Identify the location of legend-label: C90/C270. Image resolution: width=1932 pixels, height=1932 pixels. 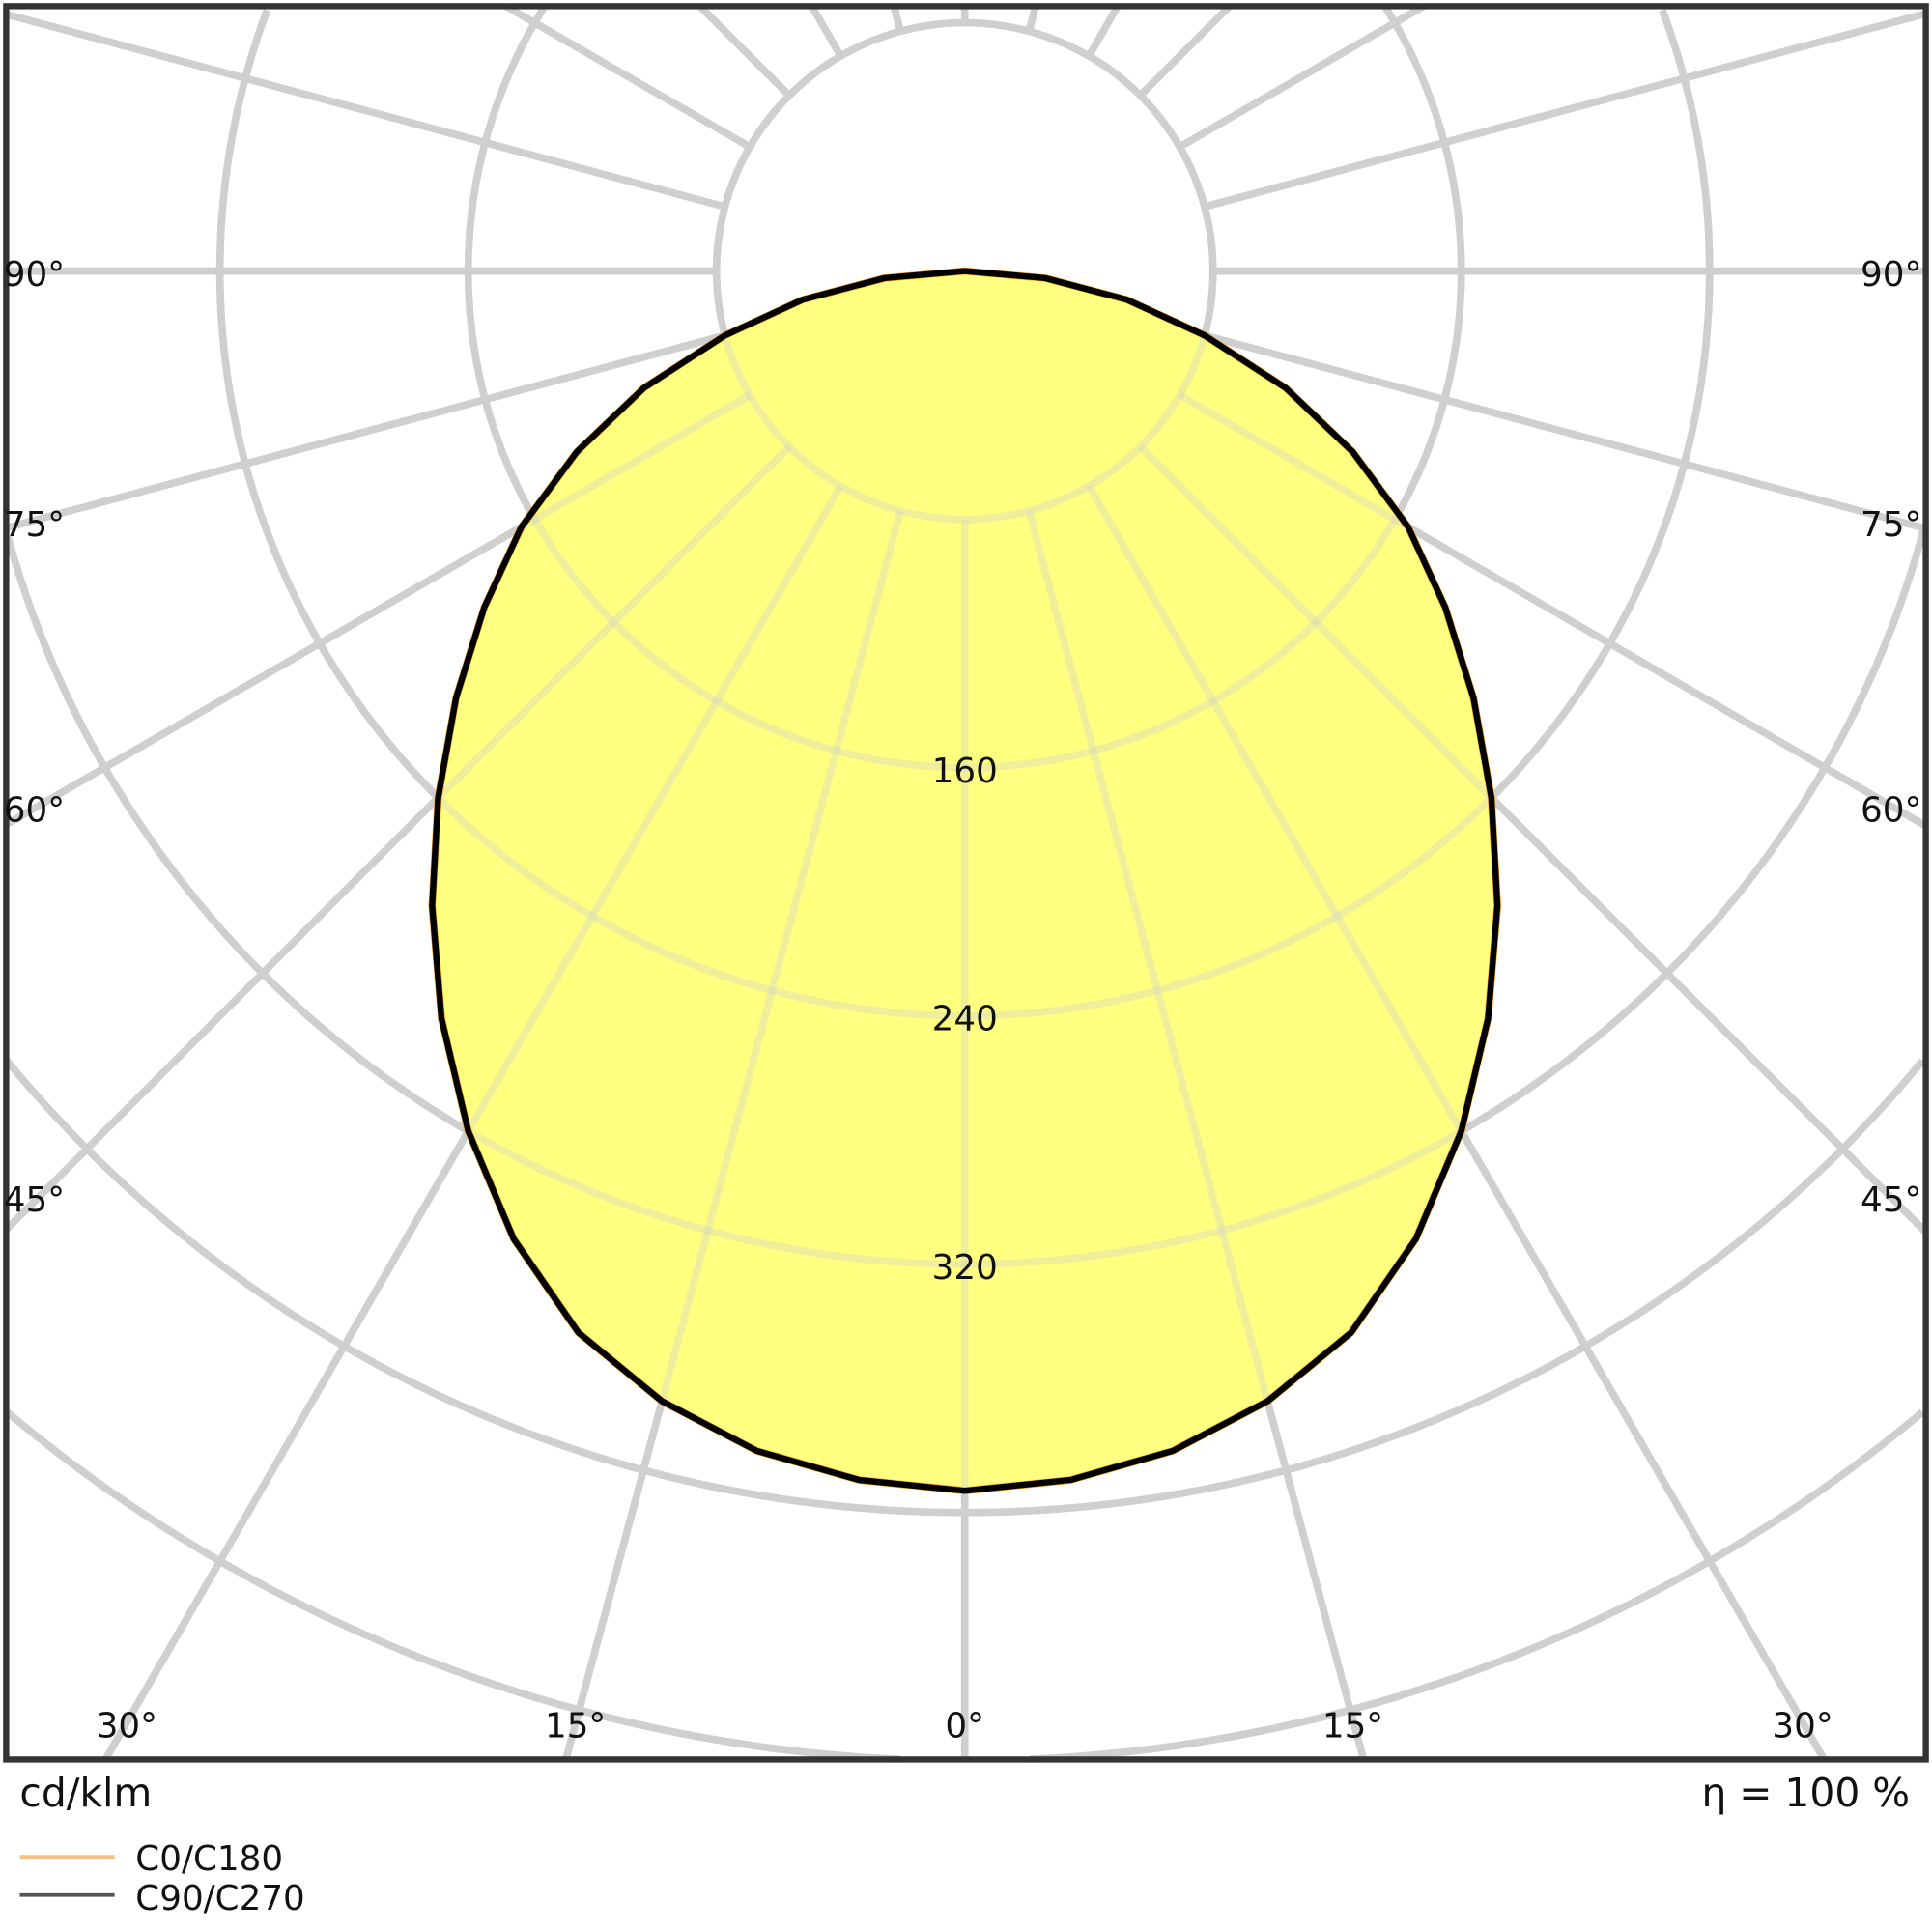
(219, 1898).